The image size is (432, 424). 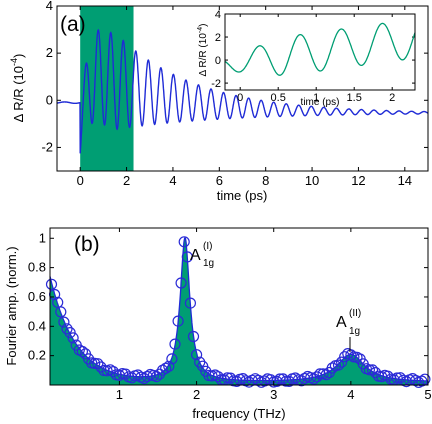 I want to click on inset-xlabel: time (ps), so click(x=320, y=102).